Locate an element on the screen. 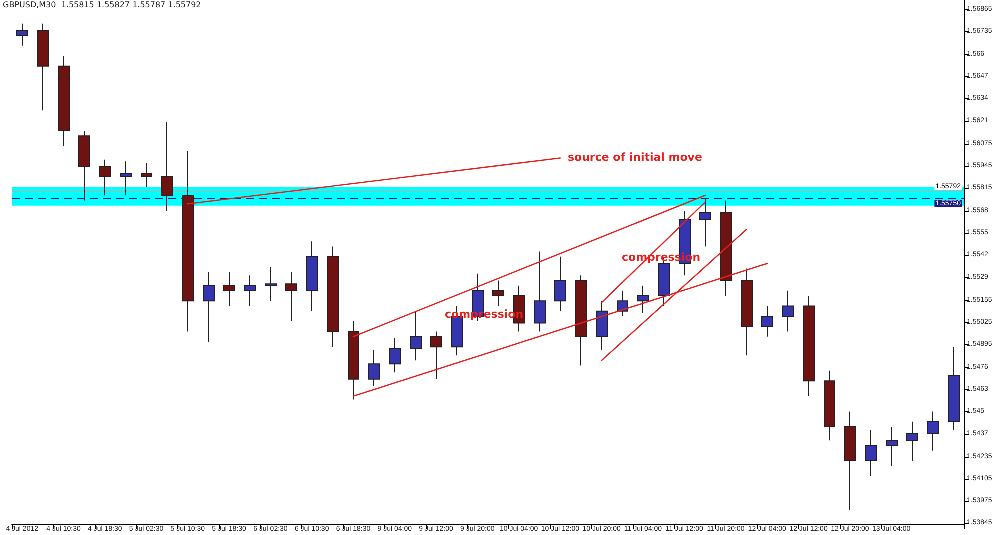 The height and width of the screenshot is (535, 998). chart-title: GBPUSD,M30 1.55815 1.55827 1.55787 1.55792 is located at coordinates (102, 5).